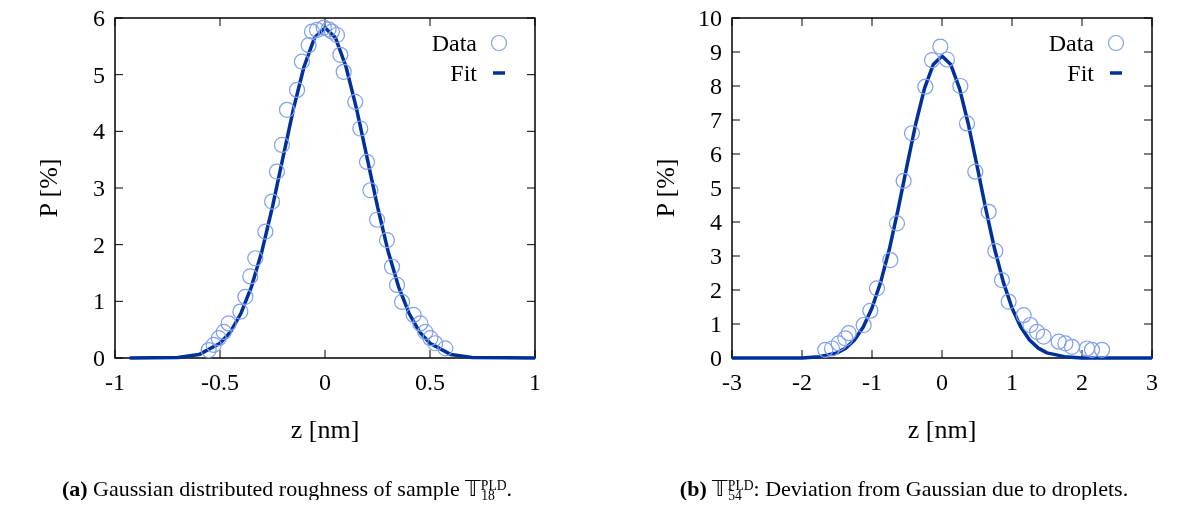 The image size is (1181, 509). I want to click on x-tick-label: 0.5, so click(430, 382).